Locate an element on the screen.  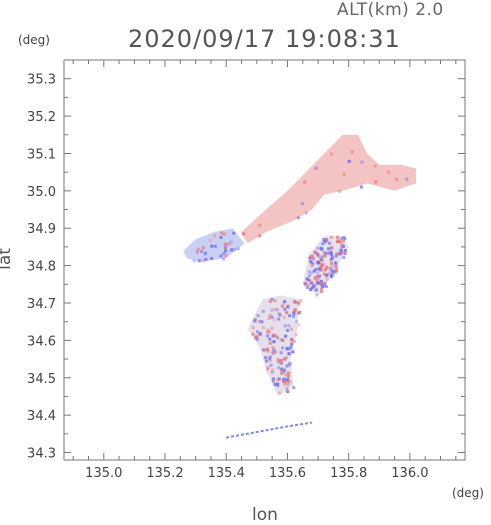
y-tick-label: 34.6 is located at coordinates (41, 341).